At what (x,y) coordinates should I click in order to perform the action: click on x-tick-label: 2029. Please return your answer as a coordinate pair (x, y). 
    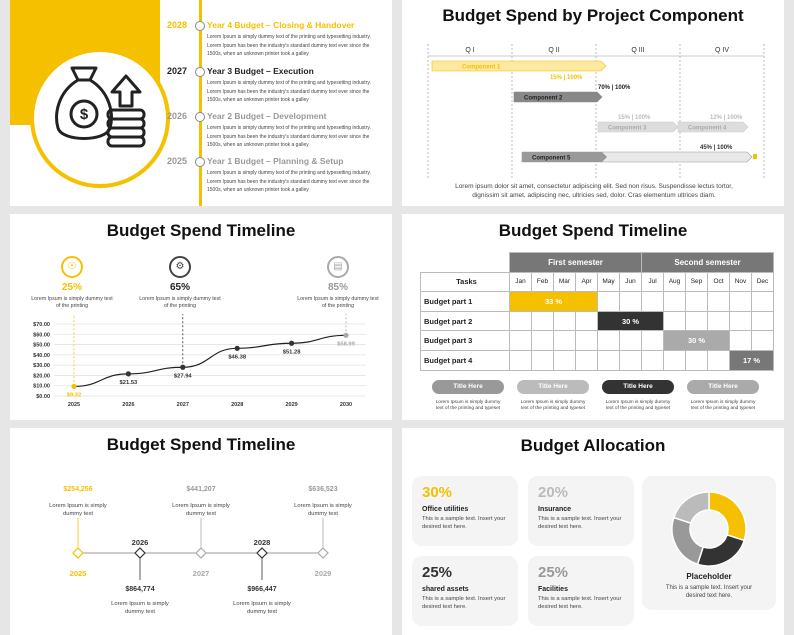
    Looking at the image, I should click on (291, 405).